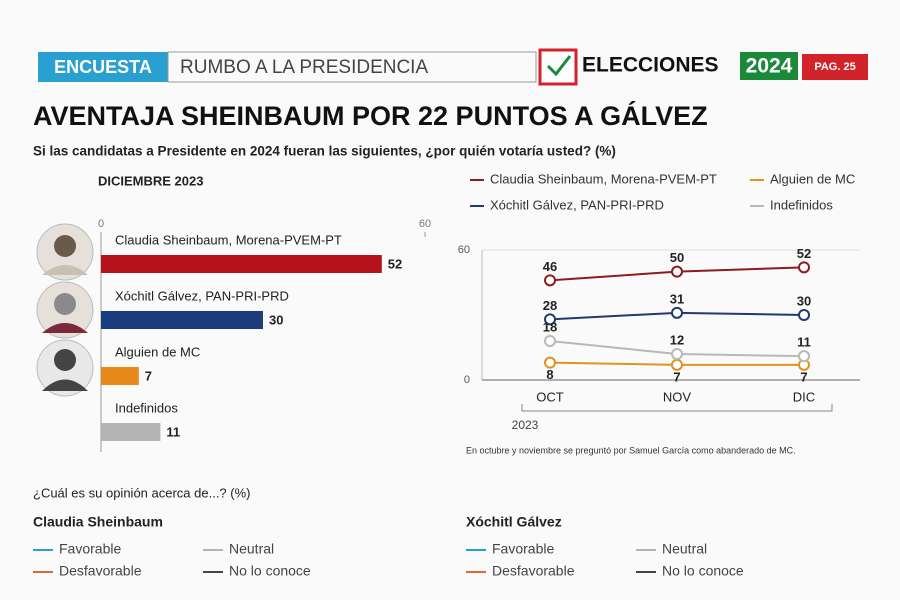 The image size is (900, 600). Describe the element at coordinates (142, 492) in the screenshot. I see `opinion-question: ¿Cuál es su opinión acerca de...? (%)` at that location.